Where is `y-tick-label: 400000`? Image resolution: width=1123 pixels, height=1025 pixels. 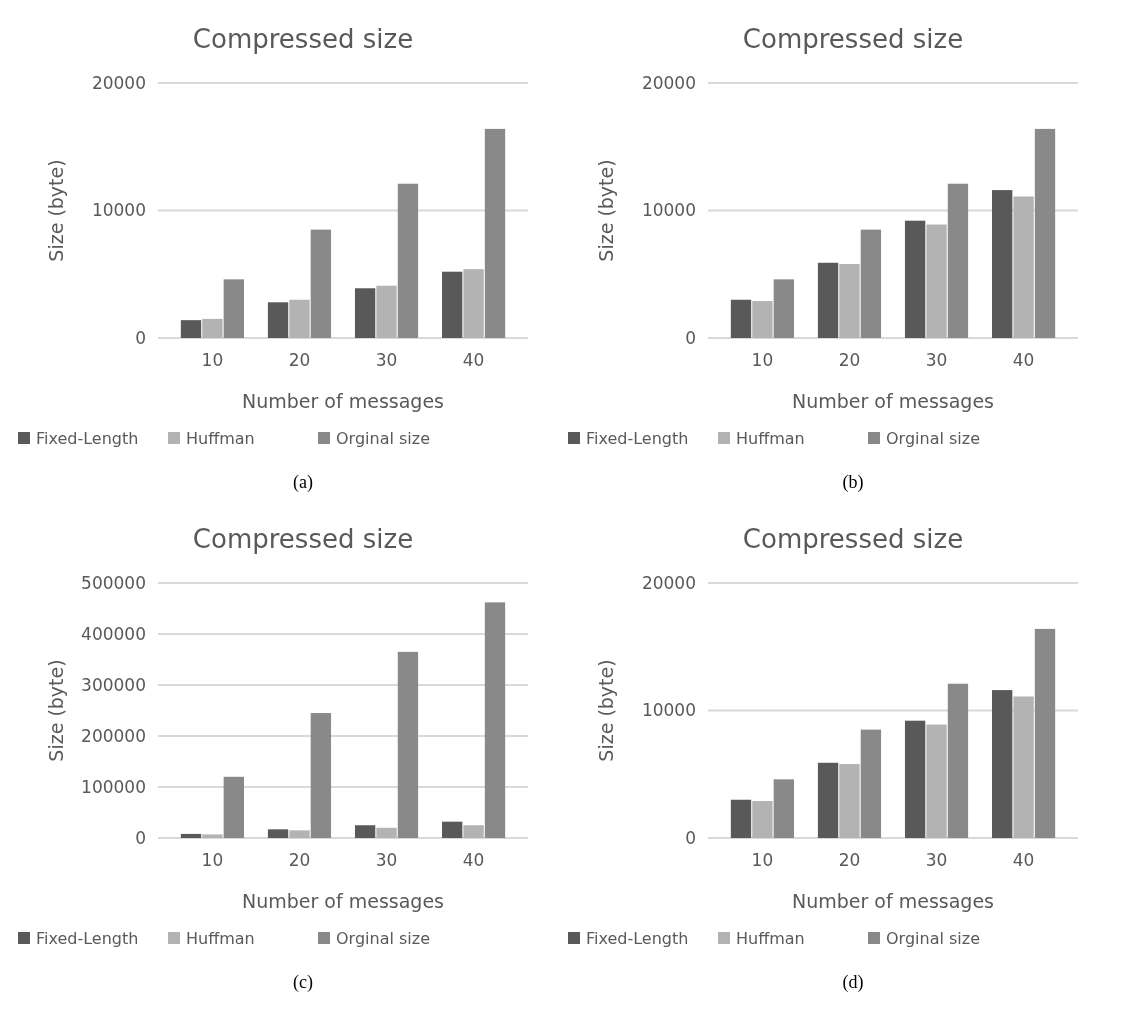 y-tick-label: 400000 is located at coordinates (113, 633).